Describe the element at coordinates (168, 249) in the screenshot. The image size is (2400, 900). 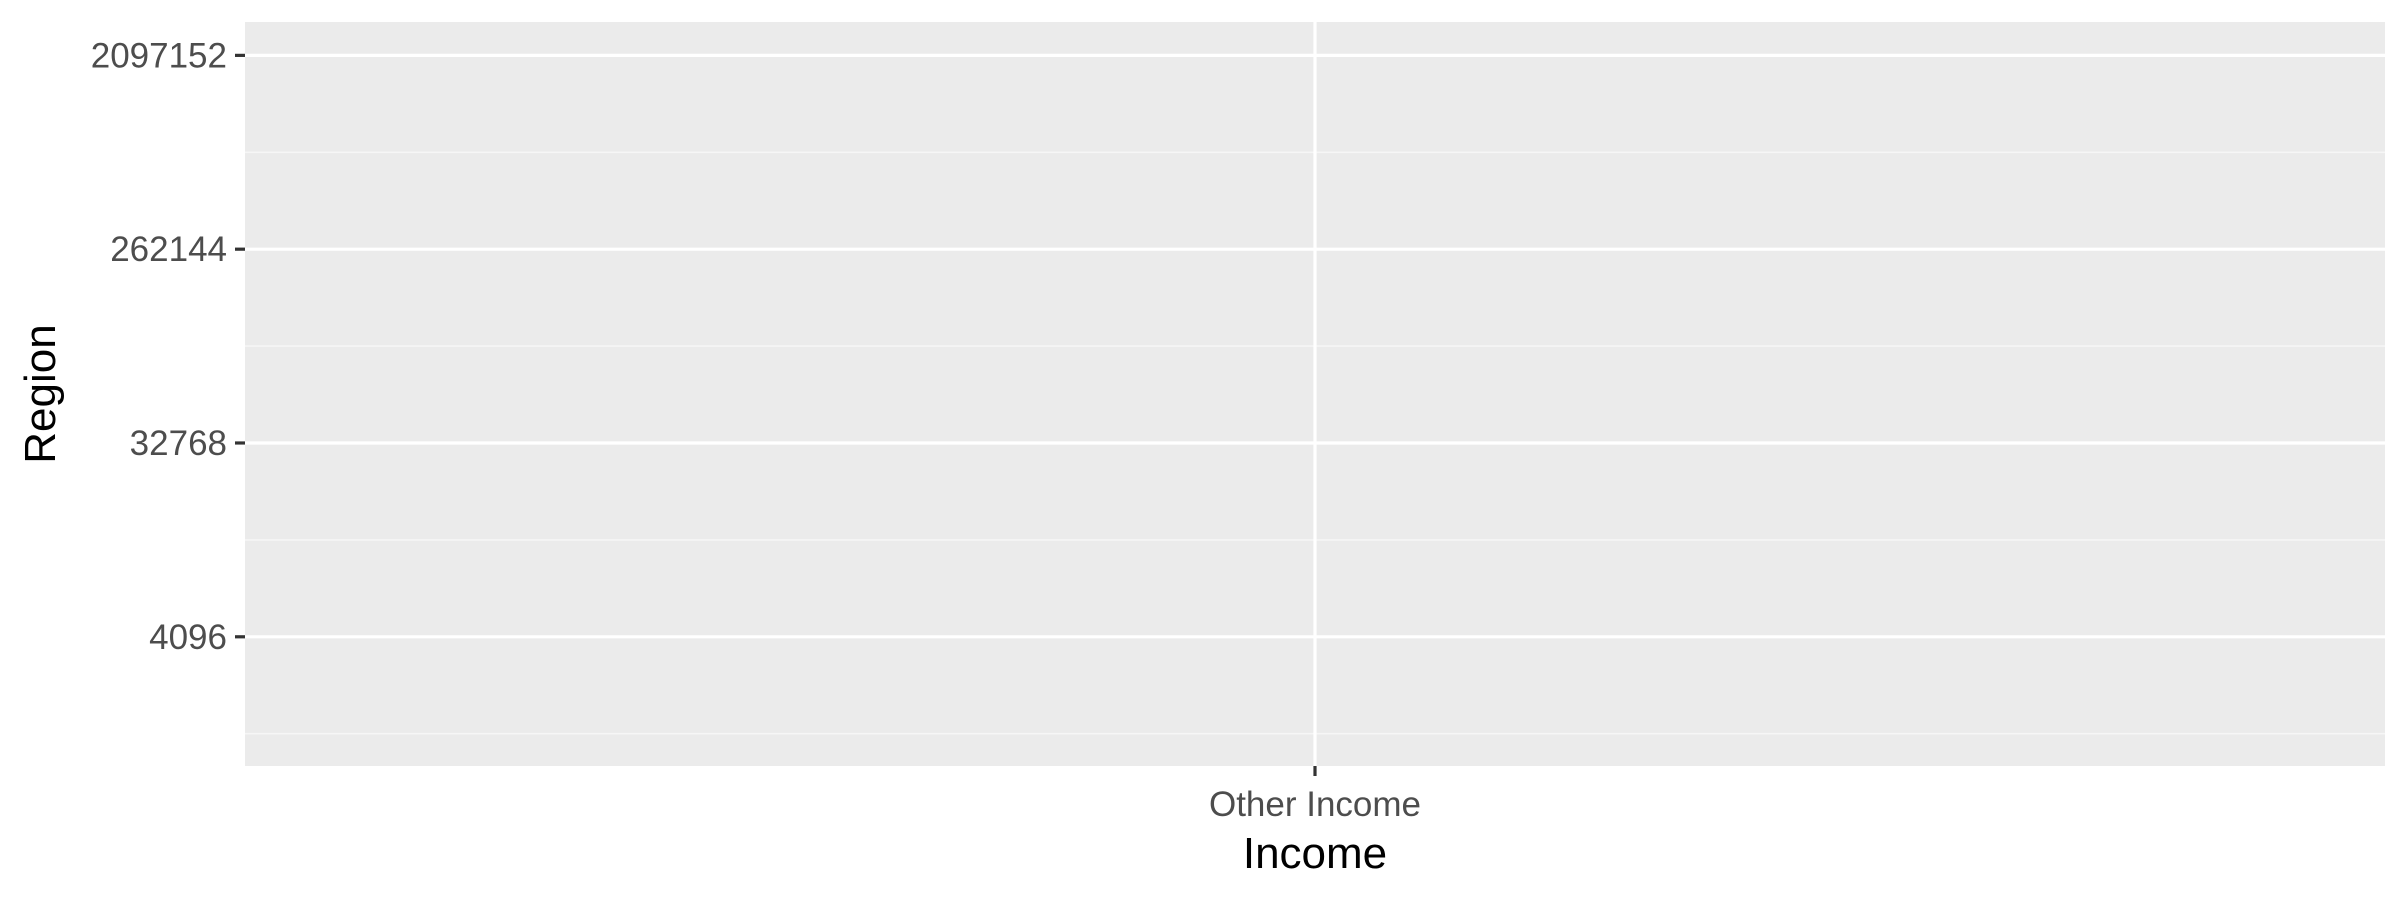
I see `y-tick-label: 262144` at that location.